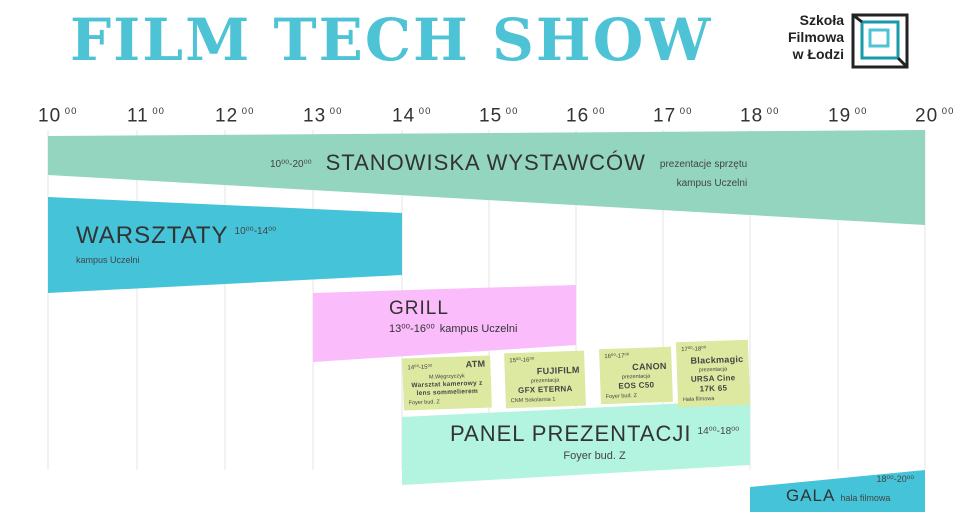  I want to click on grill-place: kampus Uczelni, so click(478, 329).